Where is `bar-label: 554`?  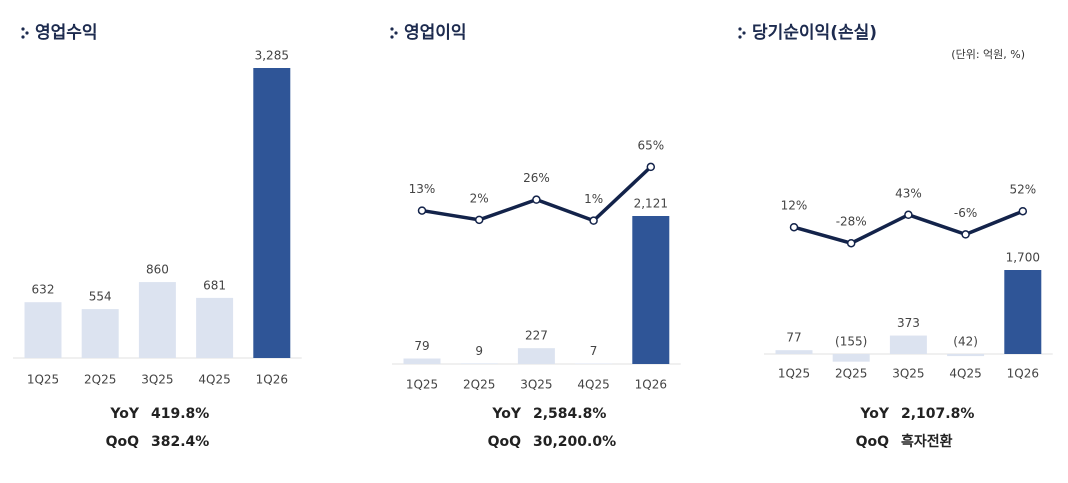 bar-label: 554 is located at coordinates (100, 297).